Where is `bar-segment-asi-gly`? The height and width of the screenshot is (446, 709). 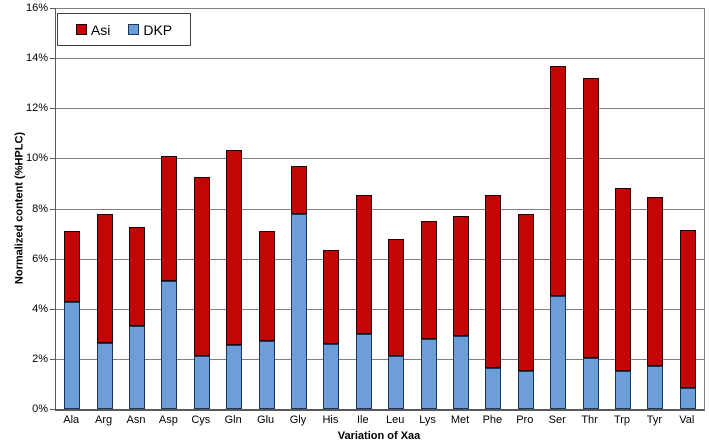
bar-segment-asi-gly is located at coordinates (299, 189).